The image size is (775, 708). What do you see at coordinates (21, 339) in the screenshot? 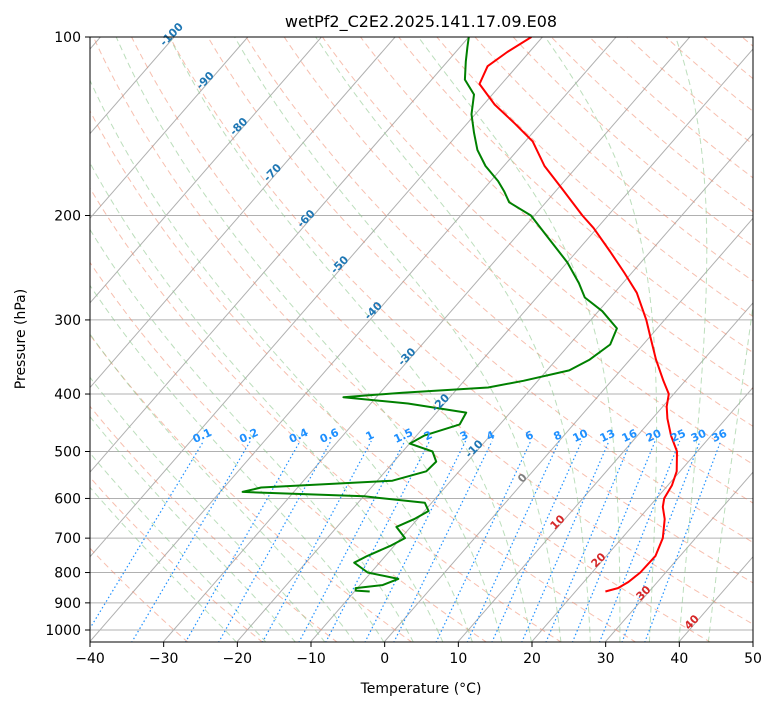
I see `y-axis-label: Pressure (hPa)` at bounding box center [21, 339].